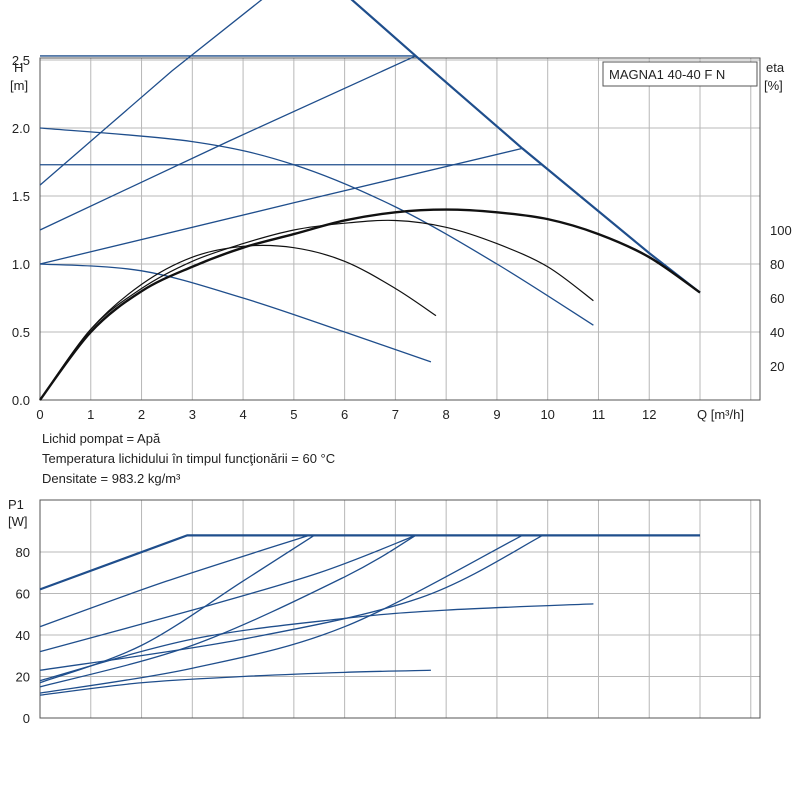 Image resolution: width=800 pixels, height=800 pixels. I want to click on curve-p1-mid-speed, so click(316, 642).